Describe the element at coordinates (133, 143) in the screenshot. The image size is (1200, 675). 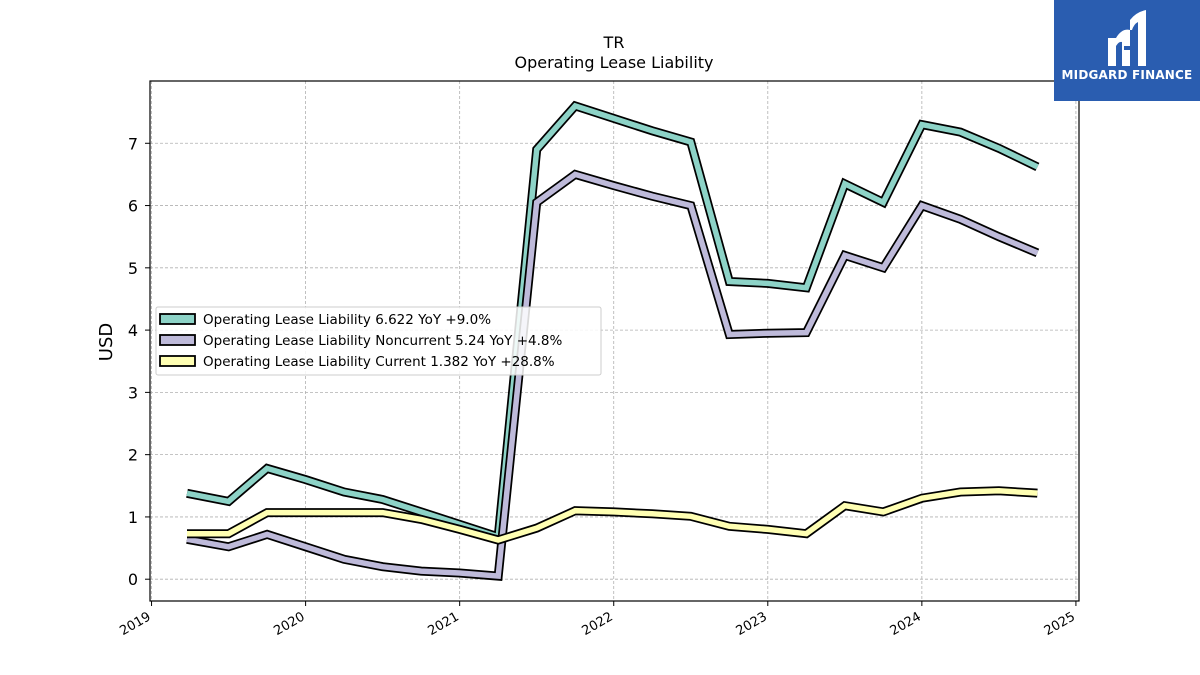
I see `y-tick-label: 7` at that location.